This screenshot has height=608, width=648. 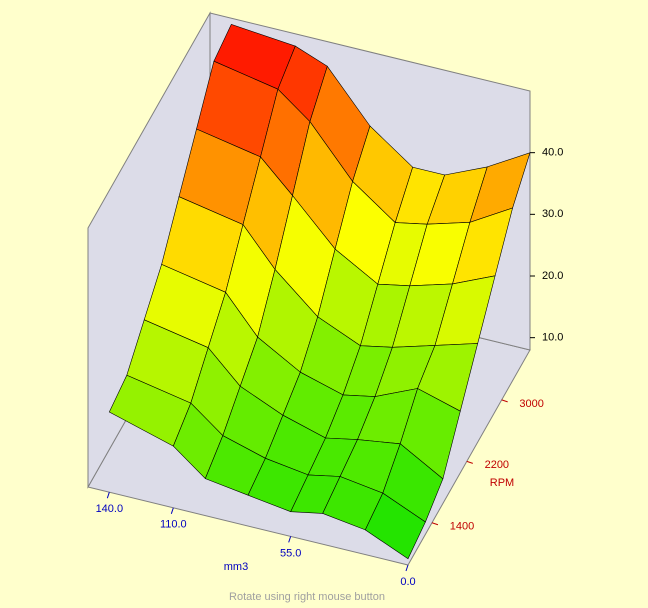 What do you see at coordinates (552, 214) in the screenshot?
I see `z-tick-label: 30.0` at bounding box center [552, 214].